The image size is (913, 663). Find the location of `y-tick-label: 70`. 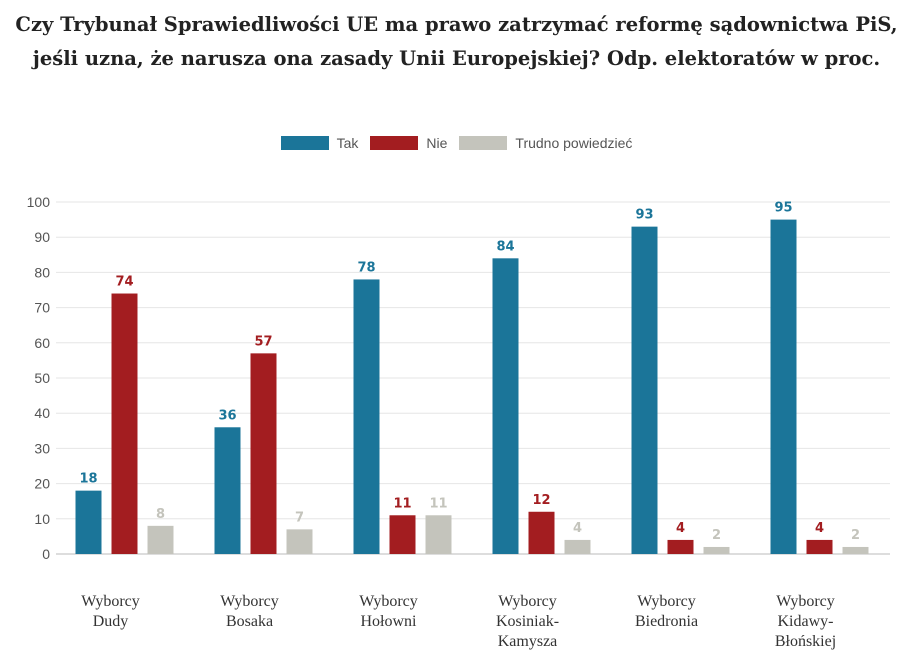

y-tick-label: 70 is located at coordinates (42, 308).